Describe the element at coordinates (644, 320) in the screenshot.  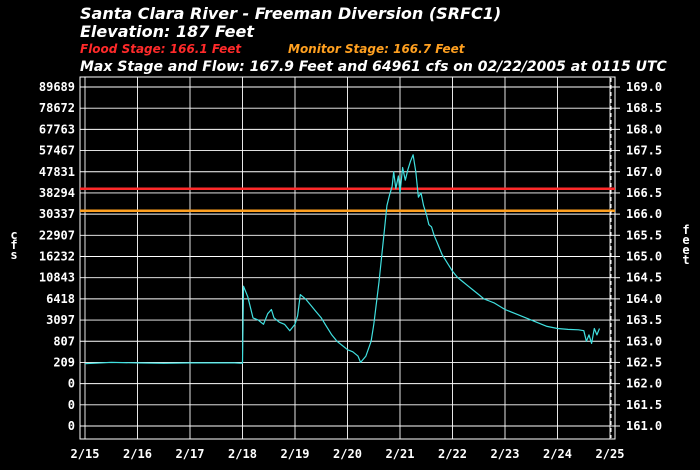
I see `right-tick-label: 163.5` at that location.